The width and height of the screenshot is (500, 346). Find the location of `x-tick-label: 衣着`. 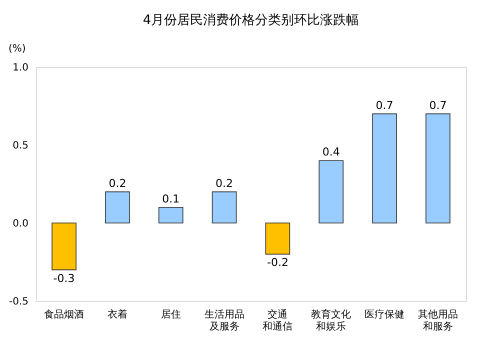

x-tick-label: 衣着 is located at coordinates (117, 314).